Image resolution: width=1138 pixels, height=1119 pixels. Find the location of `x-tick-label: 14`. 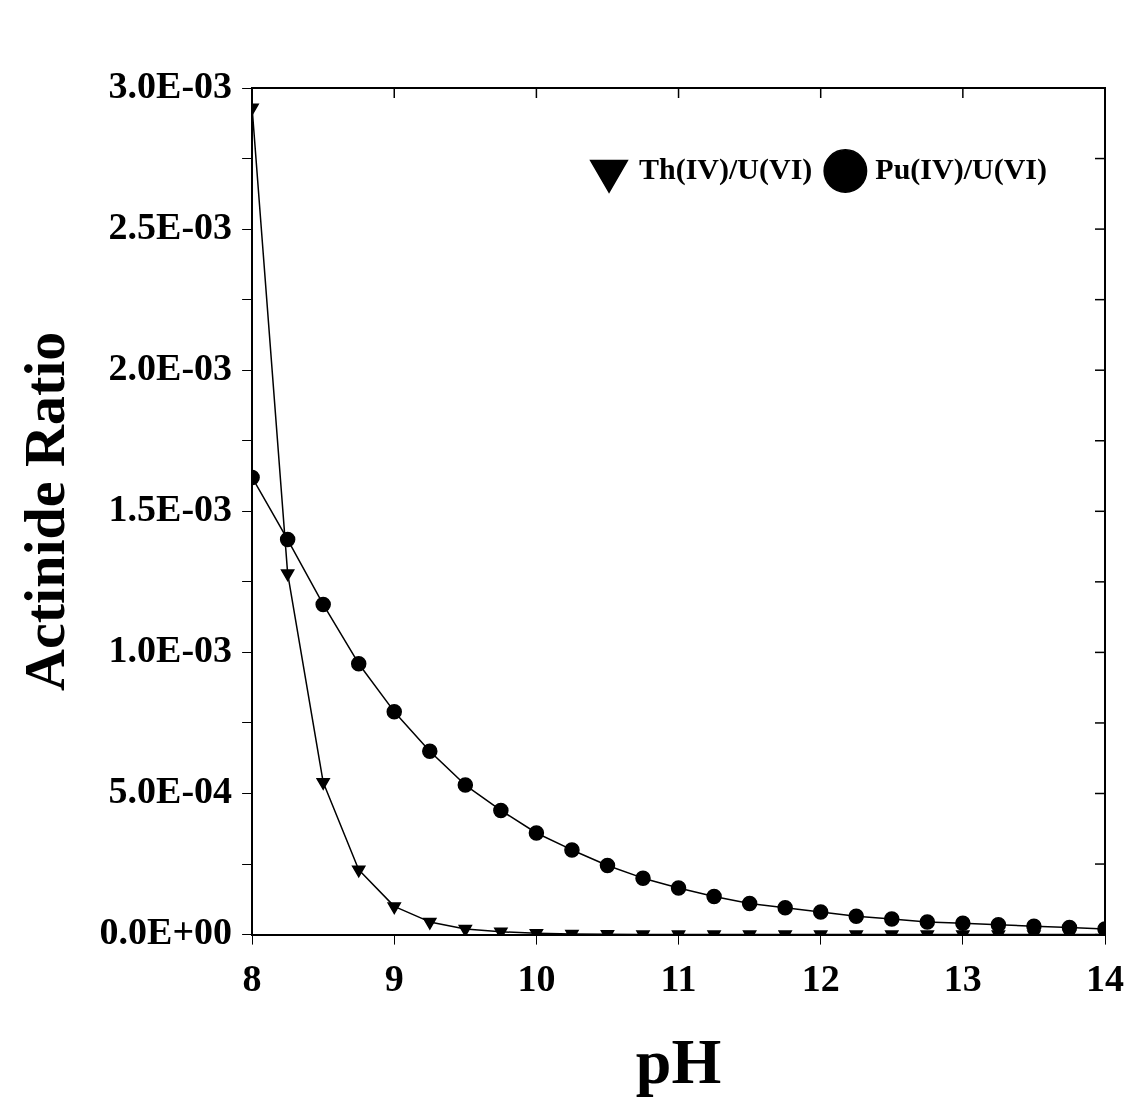

x-tick-label: 14 is located at coordinates (1105, 978).